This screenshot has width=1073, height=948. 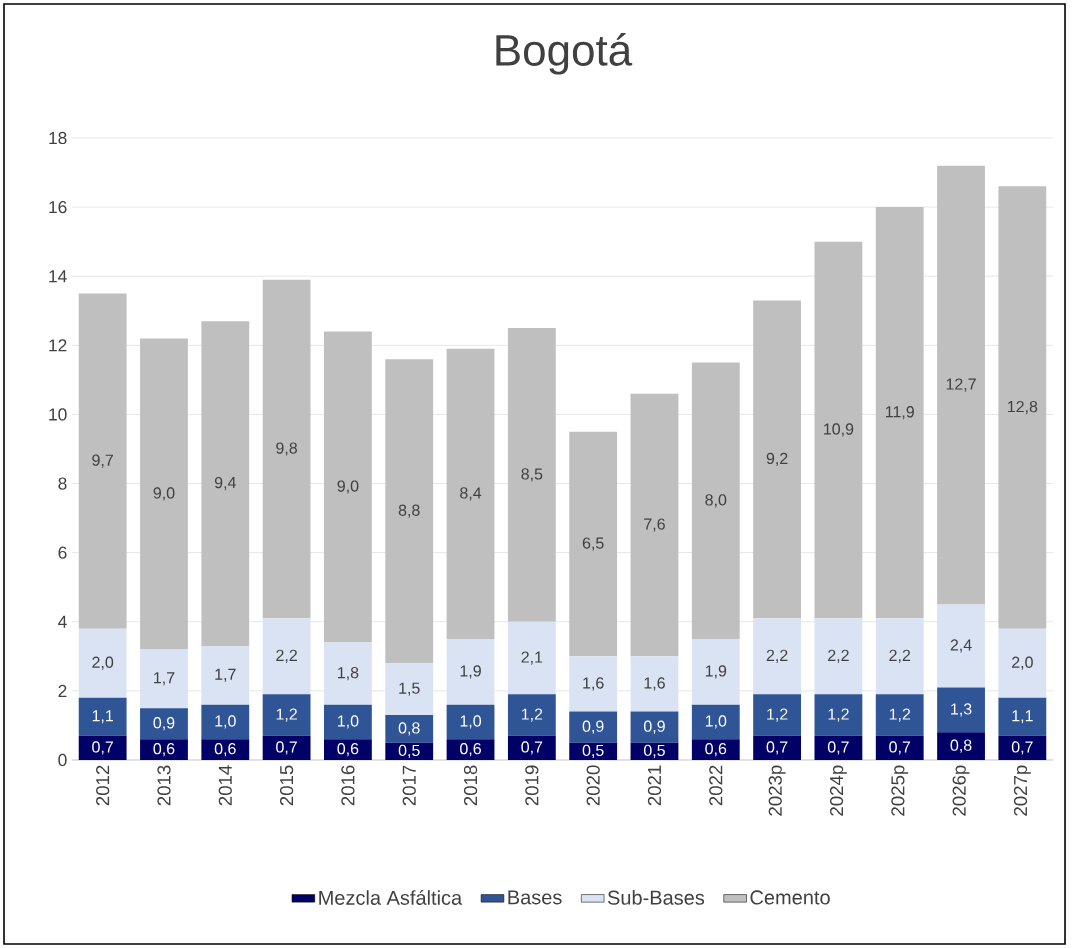 I want to click on x-tick-label: 2018, so click(x=470, y=785).